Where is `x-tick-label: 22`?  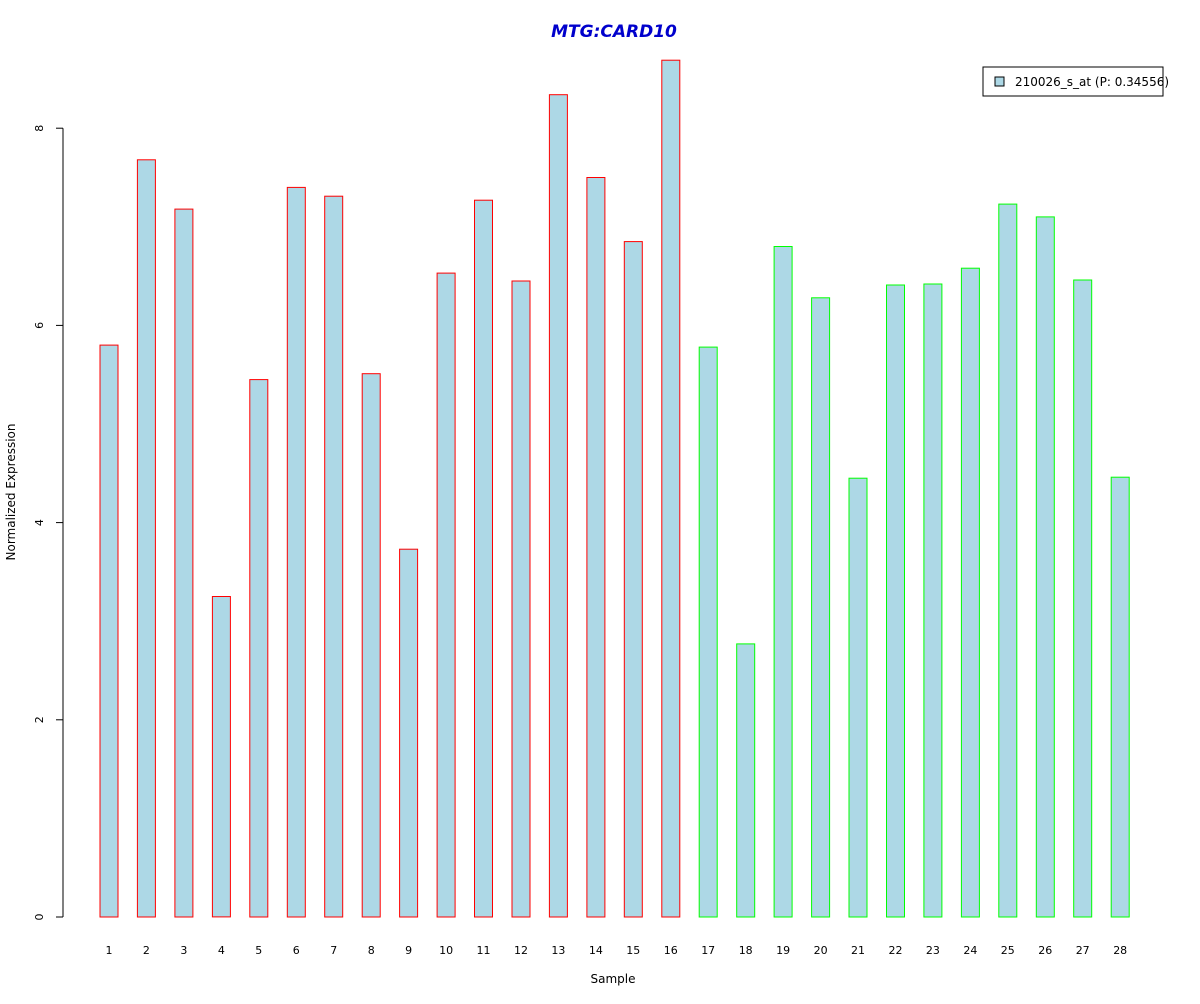
x-tick-label: 22 is located at coordinates (896, 950).